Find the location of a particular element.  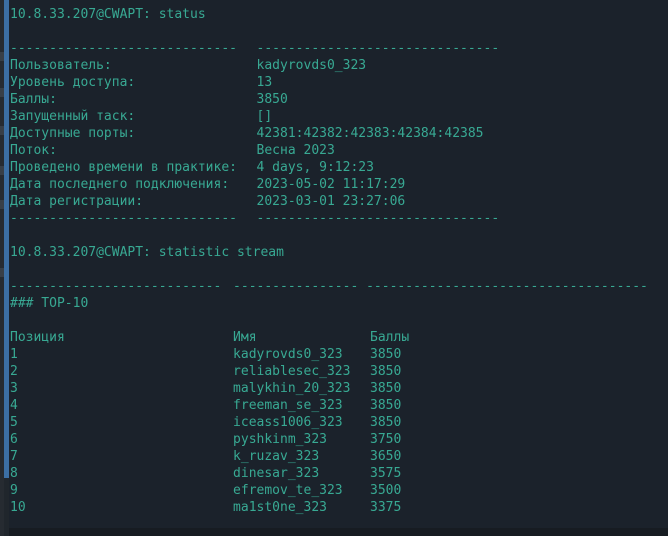

table-row: 5 iceass1006_323 3850 is located at coordinates (339, 422).